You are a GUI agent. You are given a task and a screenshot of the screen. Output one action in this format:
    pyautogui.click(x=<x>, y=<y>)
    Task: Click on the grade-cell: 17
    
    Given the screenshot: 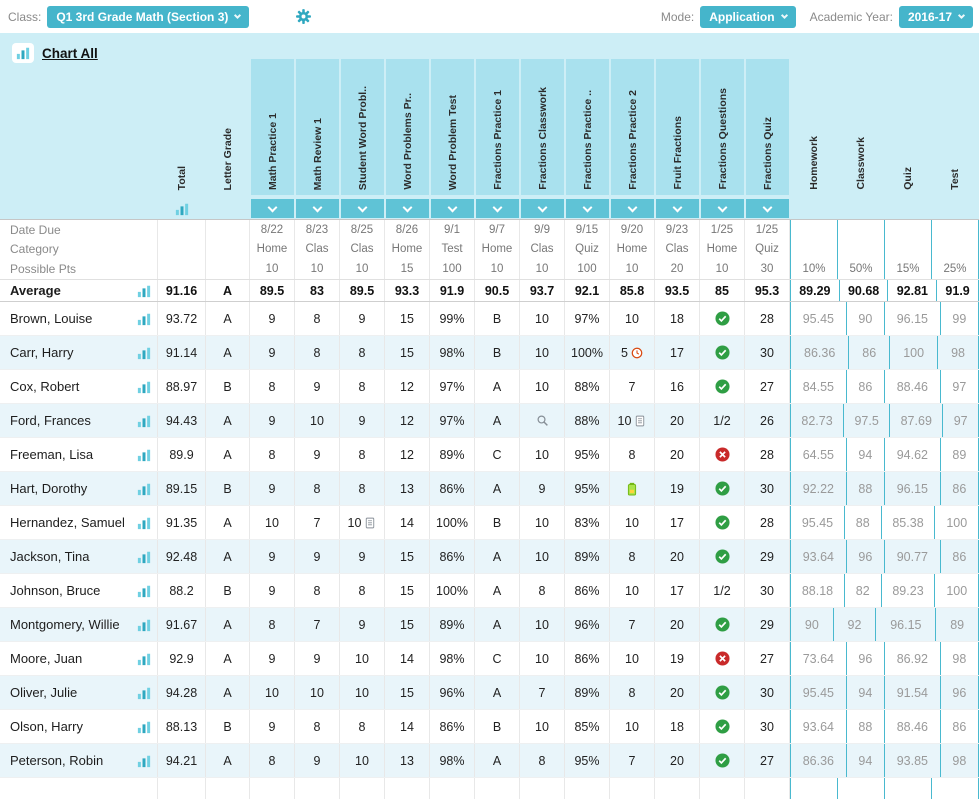 What is the action you would take?
    pyautogui.click(x=677, y=590)
    